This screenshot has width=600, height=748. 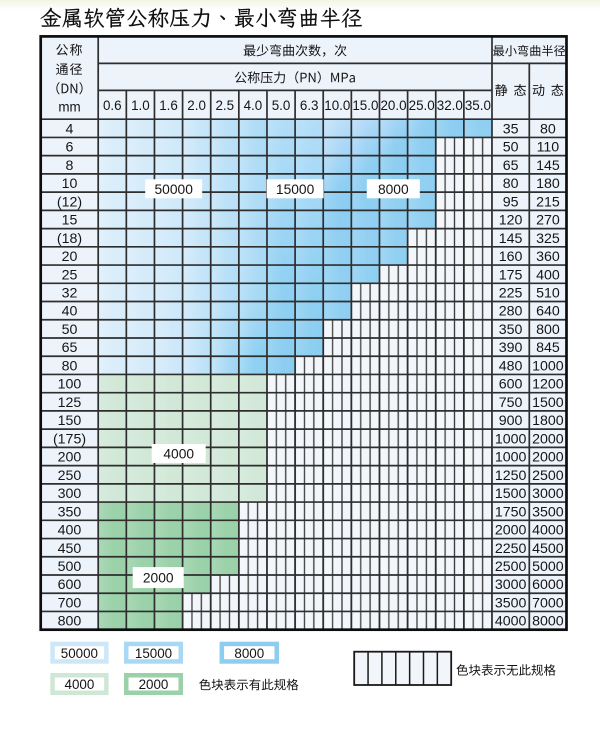 What do you see at coordinates (548, 549) in the screenshot?
I see `svg-text: 4500` at bounding box center [548, 549].